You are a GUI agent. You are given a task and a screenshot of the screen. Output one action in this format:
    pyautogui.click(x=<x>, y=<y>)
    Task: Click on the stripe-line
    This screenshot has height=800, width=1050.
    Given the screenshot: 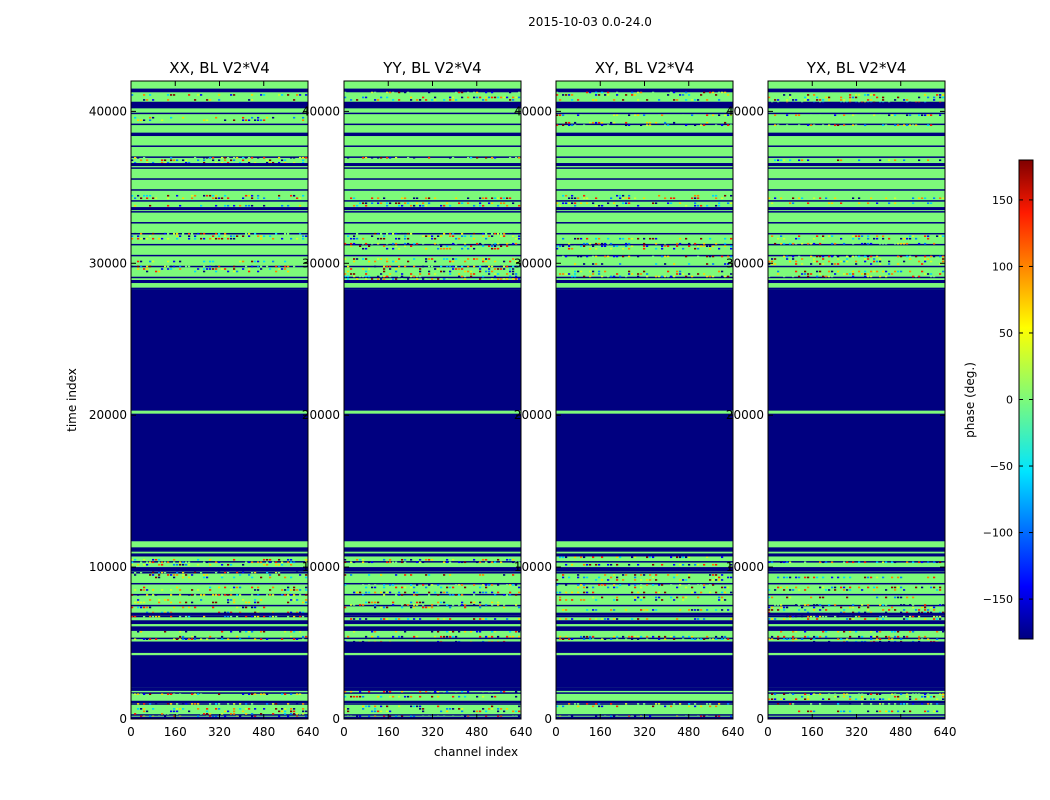 What is the action you would take?
    pyautogui.click(x=219, y=244)
    